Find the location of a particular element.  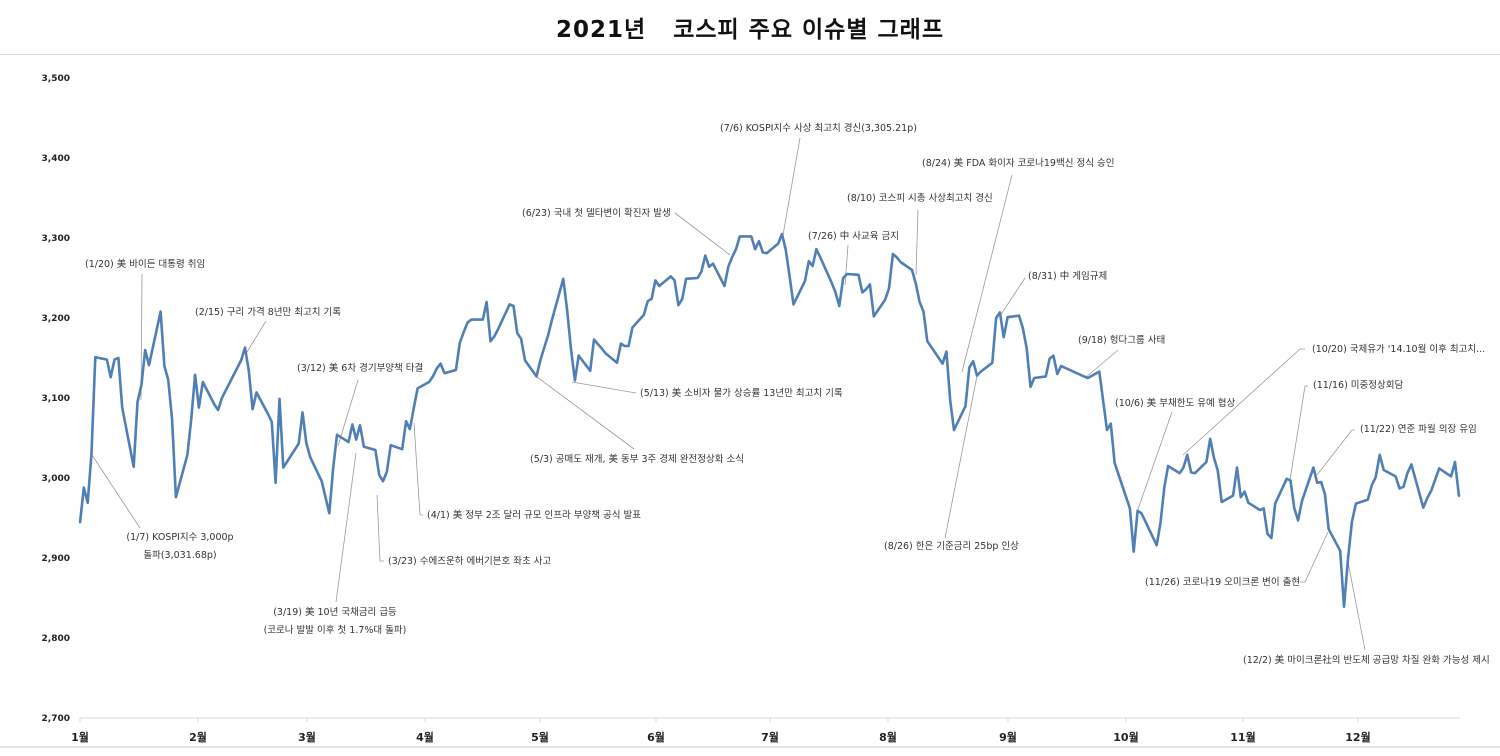

x-tick-label: 7월 is located at coordinates (770, 737).